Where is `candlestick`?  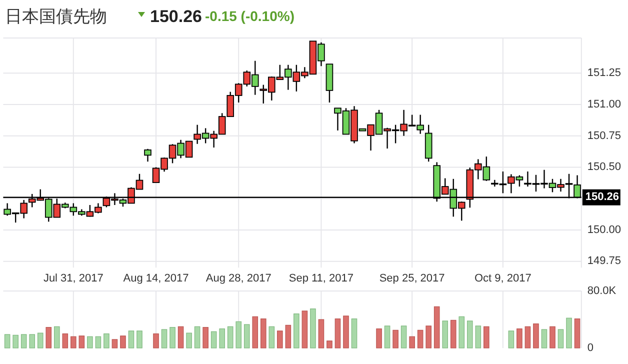
candlestick is located at coordinates (148, 155).